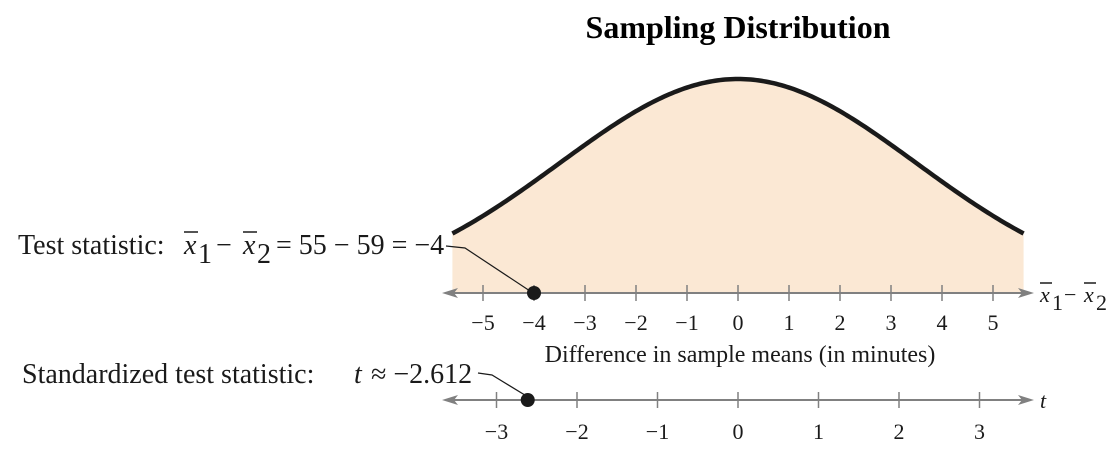 This screenshot has height=453, width=1120. What do you see at coordinates (533, 322) in the screenshot?
I see `top-axis-tick-label: −4` at bounding box center [533, 322].